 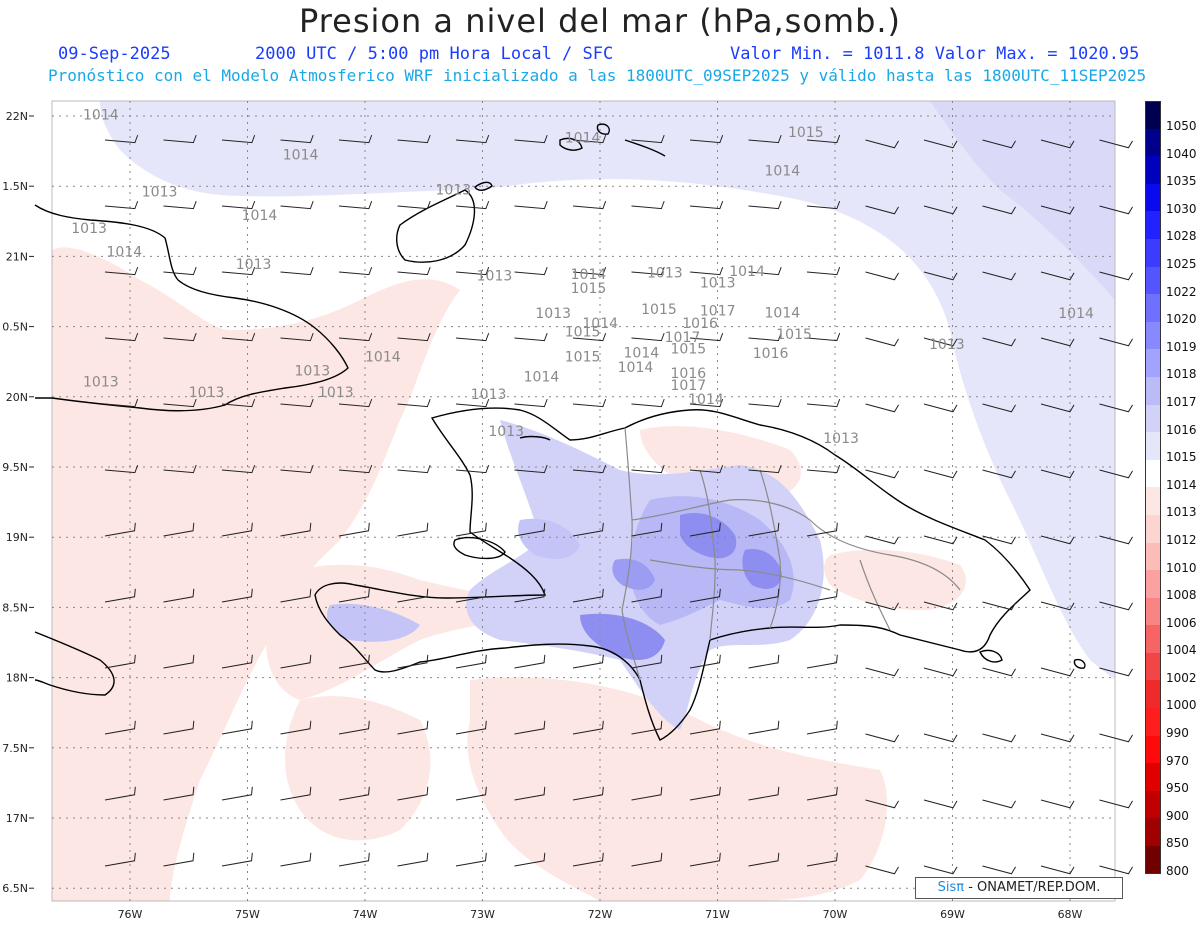 I want to click on legend-label: 1030, so click(x=1181, y=208).